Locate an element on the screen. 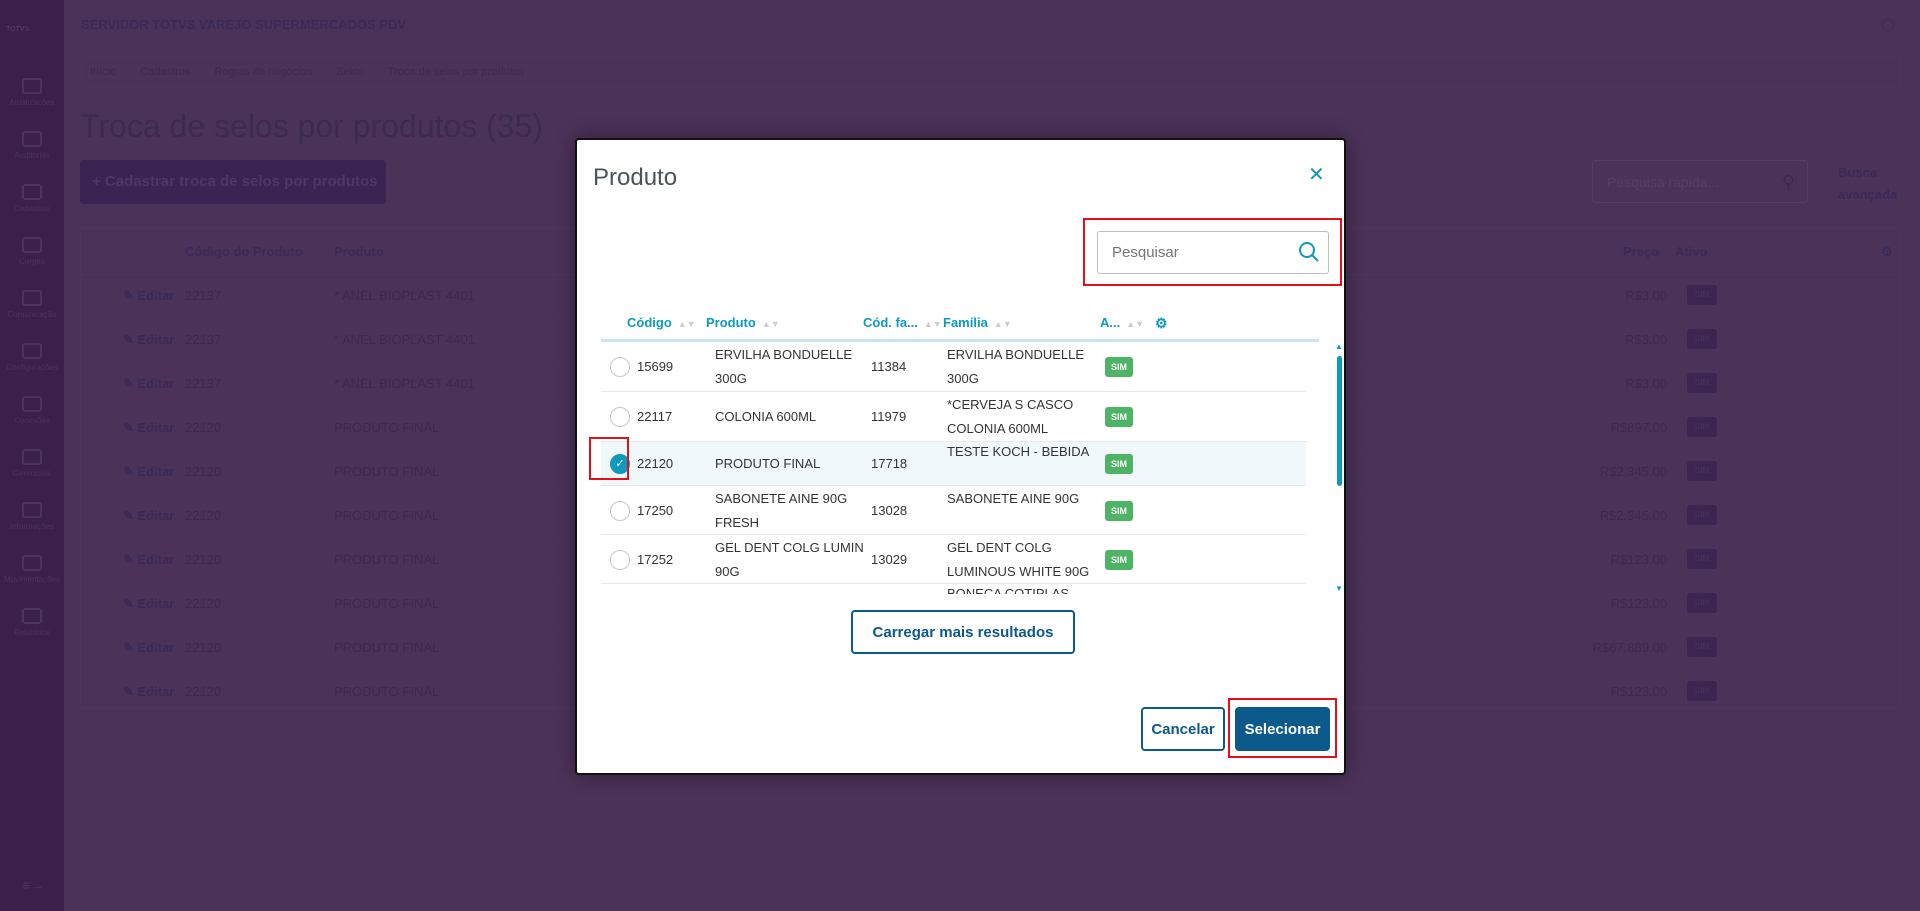  col-code: Código do Produto is located at coordinates (244, 251).